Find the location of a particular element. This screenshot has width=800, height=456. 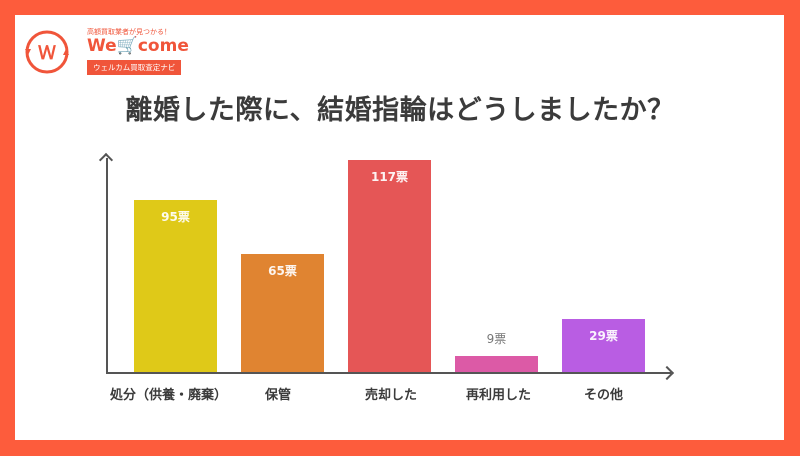

logo-wordmark: We🛒come is located at coordinates (142, 46).